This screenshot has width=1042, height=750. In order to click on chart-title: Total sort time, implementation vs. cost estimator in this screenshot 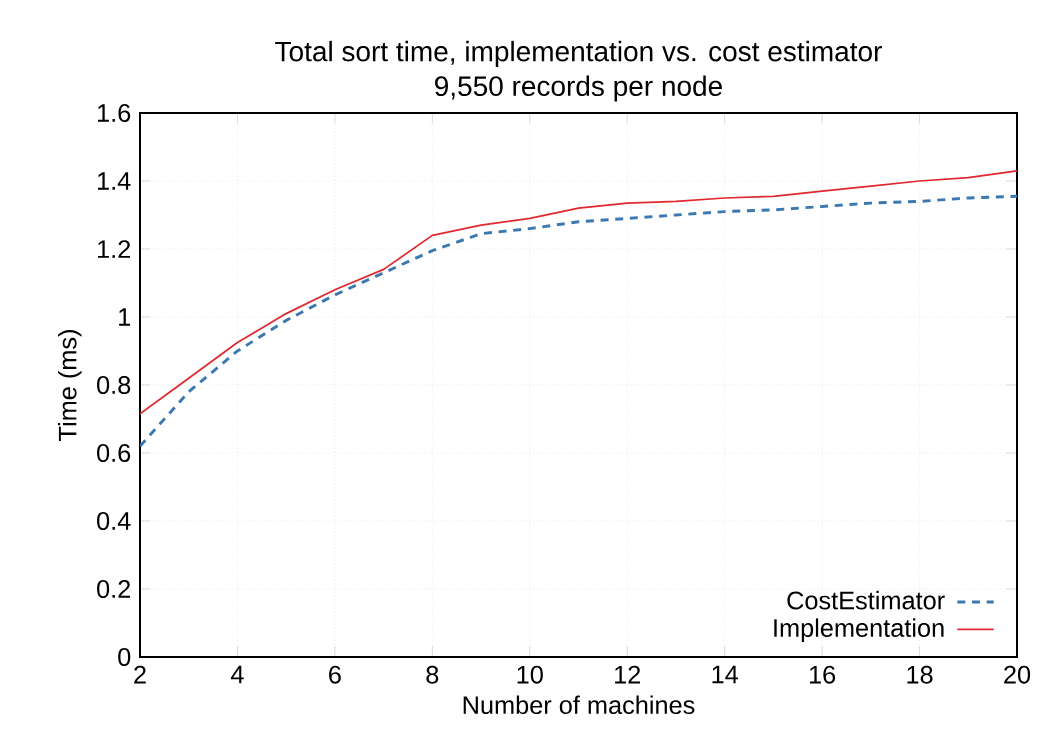, I will do `click(578, 53)`.